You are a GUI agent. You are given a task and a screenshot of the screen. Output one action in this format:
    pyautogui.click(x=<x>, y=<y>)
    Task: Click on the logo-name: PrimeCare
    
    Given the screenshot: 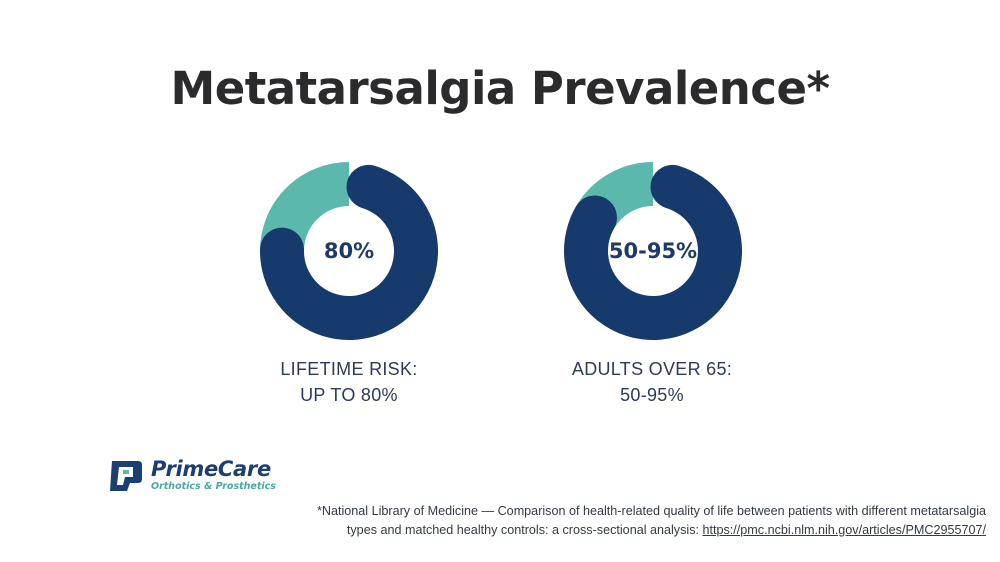 What is the action you would take?
    pyautogui.click(x=211, y=469)
    